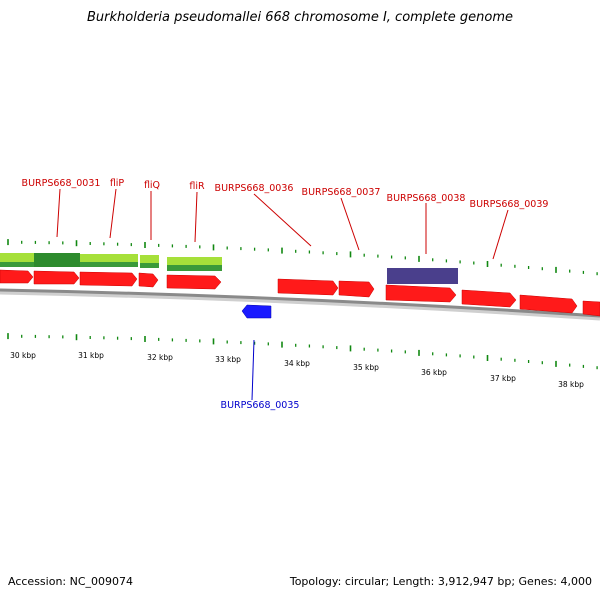 The image size is (600, 600). What do you see at coordinates (571, 384) in the screenshot?
I see `scale-label: 38 kbp` at bounding box center [571, 384].